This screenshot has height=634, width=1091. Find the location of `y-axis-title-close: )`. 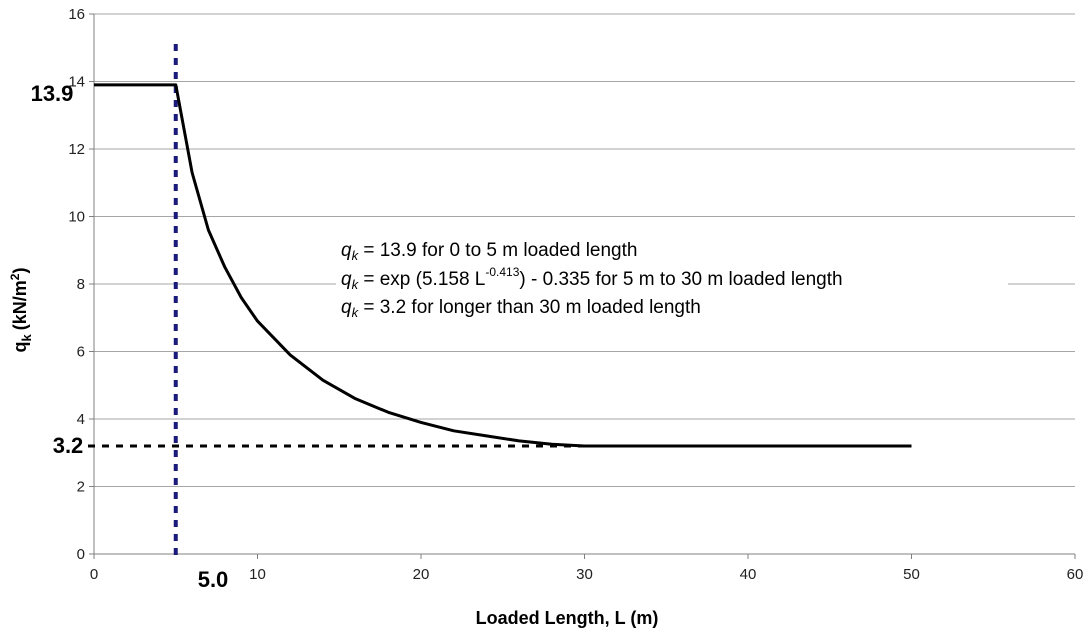

y-axis-title-close: ) is located at coordinates (20, 271).